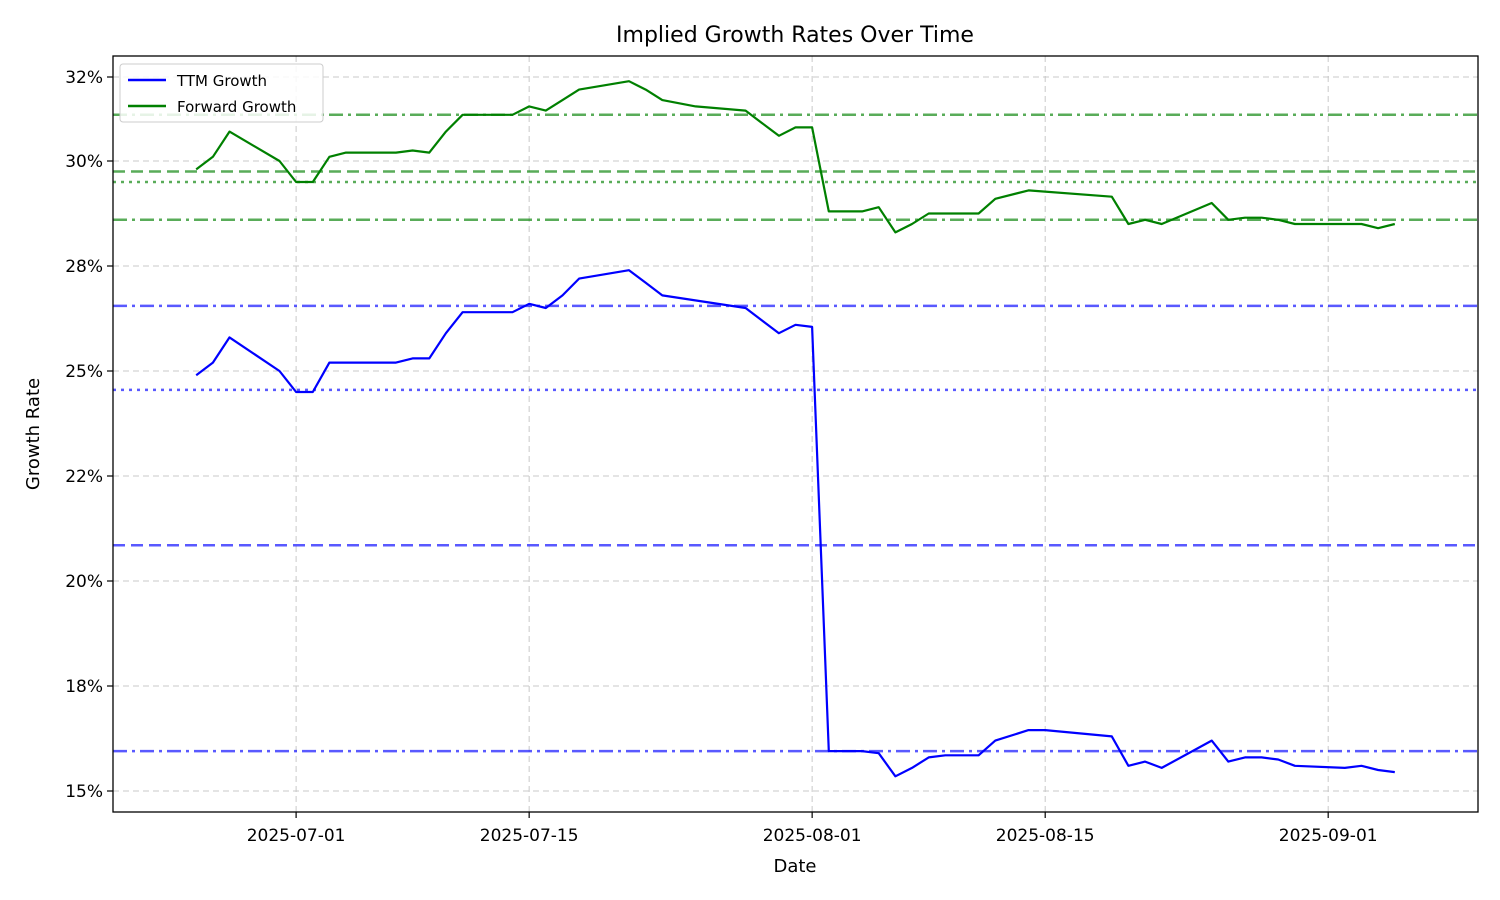  Describe the element at coordinates (84, 792) in the screenshot. I see `y-tick-label: 15%` at that location.